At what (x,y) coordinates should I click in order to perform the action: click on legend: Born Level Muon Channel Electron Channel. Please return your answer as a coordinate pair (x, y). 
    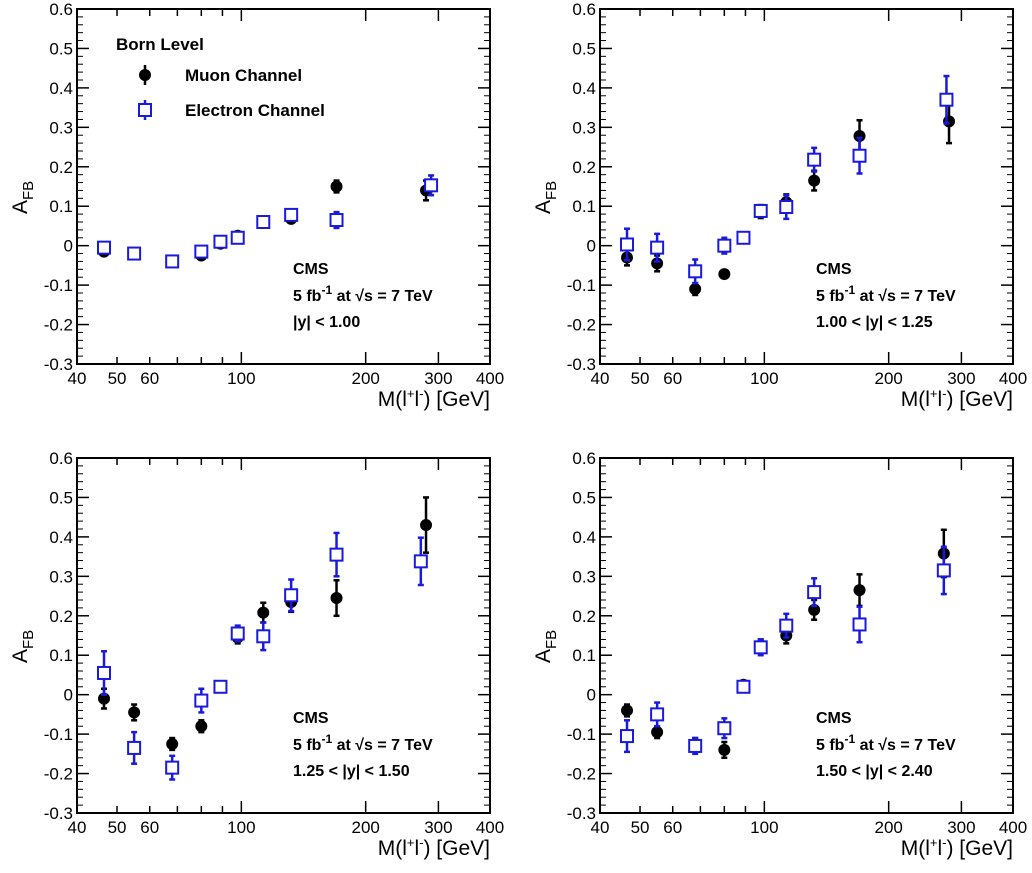
    Looking at the image, I should click on (220, 77).